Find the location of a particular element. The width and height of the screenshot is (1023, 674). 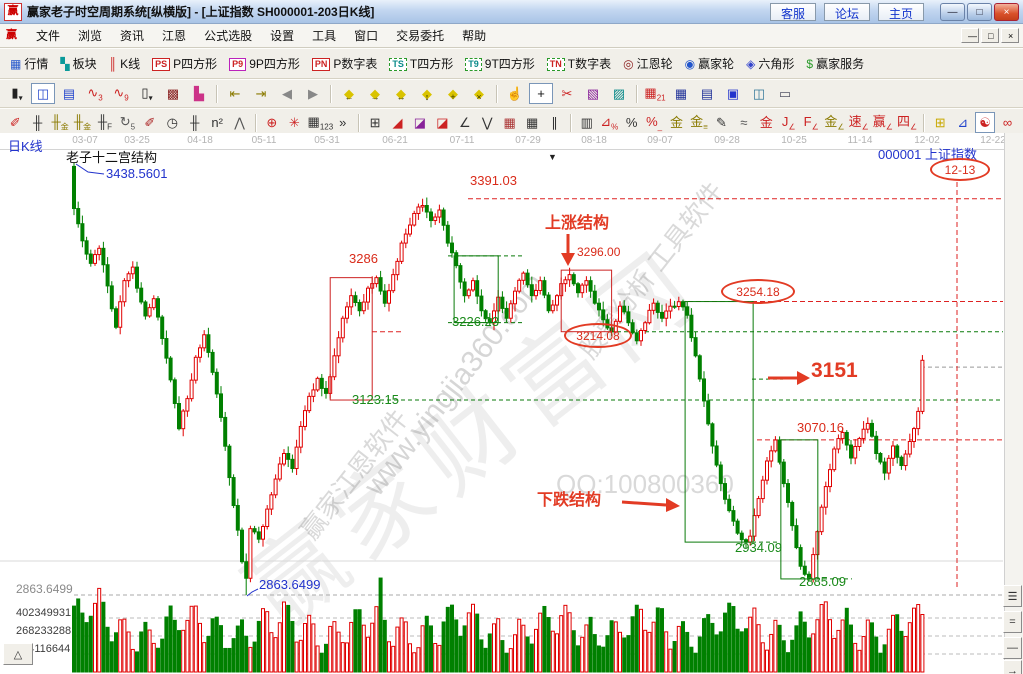

gann-star-button: ✳ is located at coordinates (294, 122).